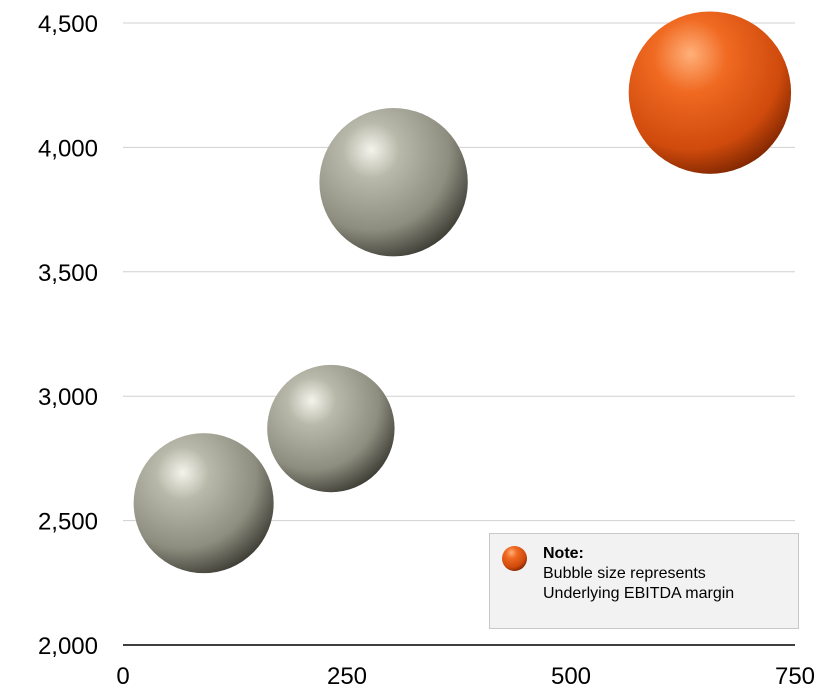 The image size is (837, 697). I want to click on y-tick-label: 2,000, so click(68, 646).